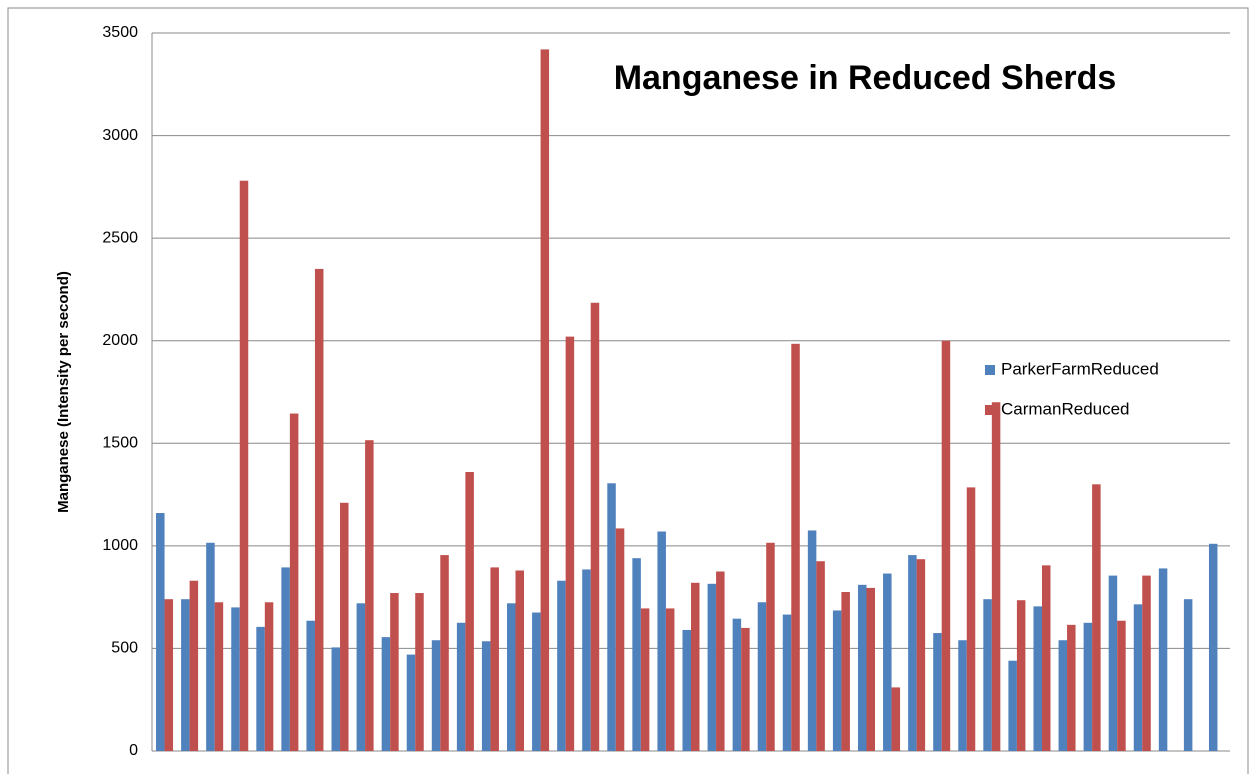  What do you see at coordinates (865, 78) in the screenshot?
I see `chart-title: Manganese in Reduced Sherds` at bounding box center [865, 78].